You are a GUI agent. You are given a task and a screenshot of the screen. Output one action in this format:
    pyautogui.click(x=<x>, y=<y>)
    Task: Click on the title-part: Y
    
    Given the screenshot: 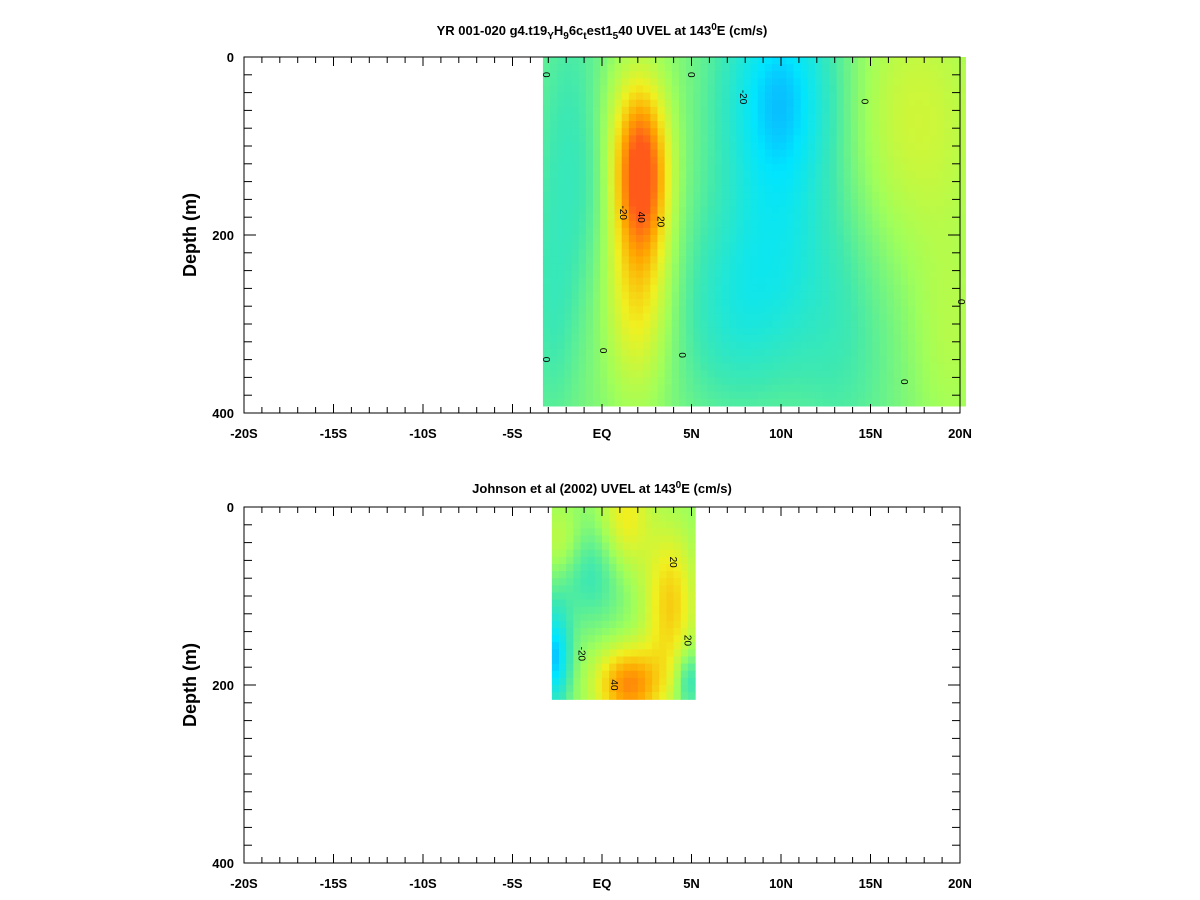 What is the action you would take?
    pyautogui.click(x=550, y=36)
    